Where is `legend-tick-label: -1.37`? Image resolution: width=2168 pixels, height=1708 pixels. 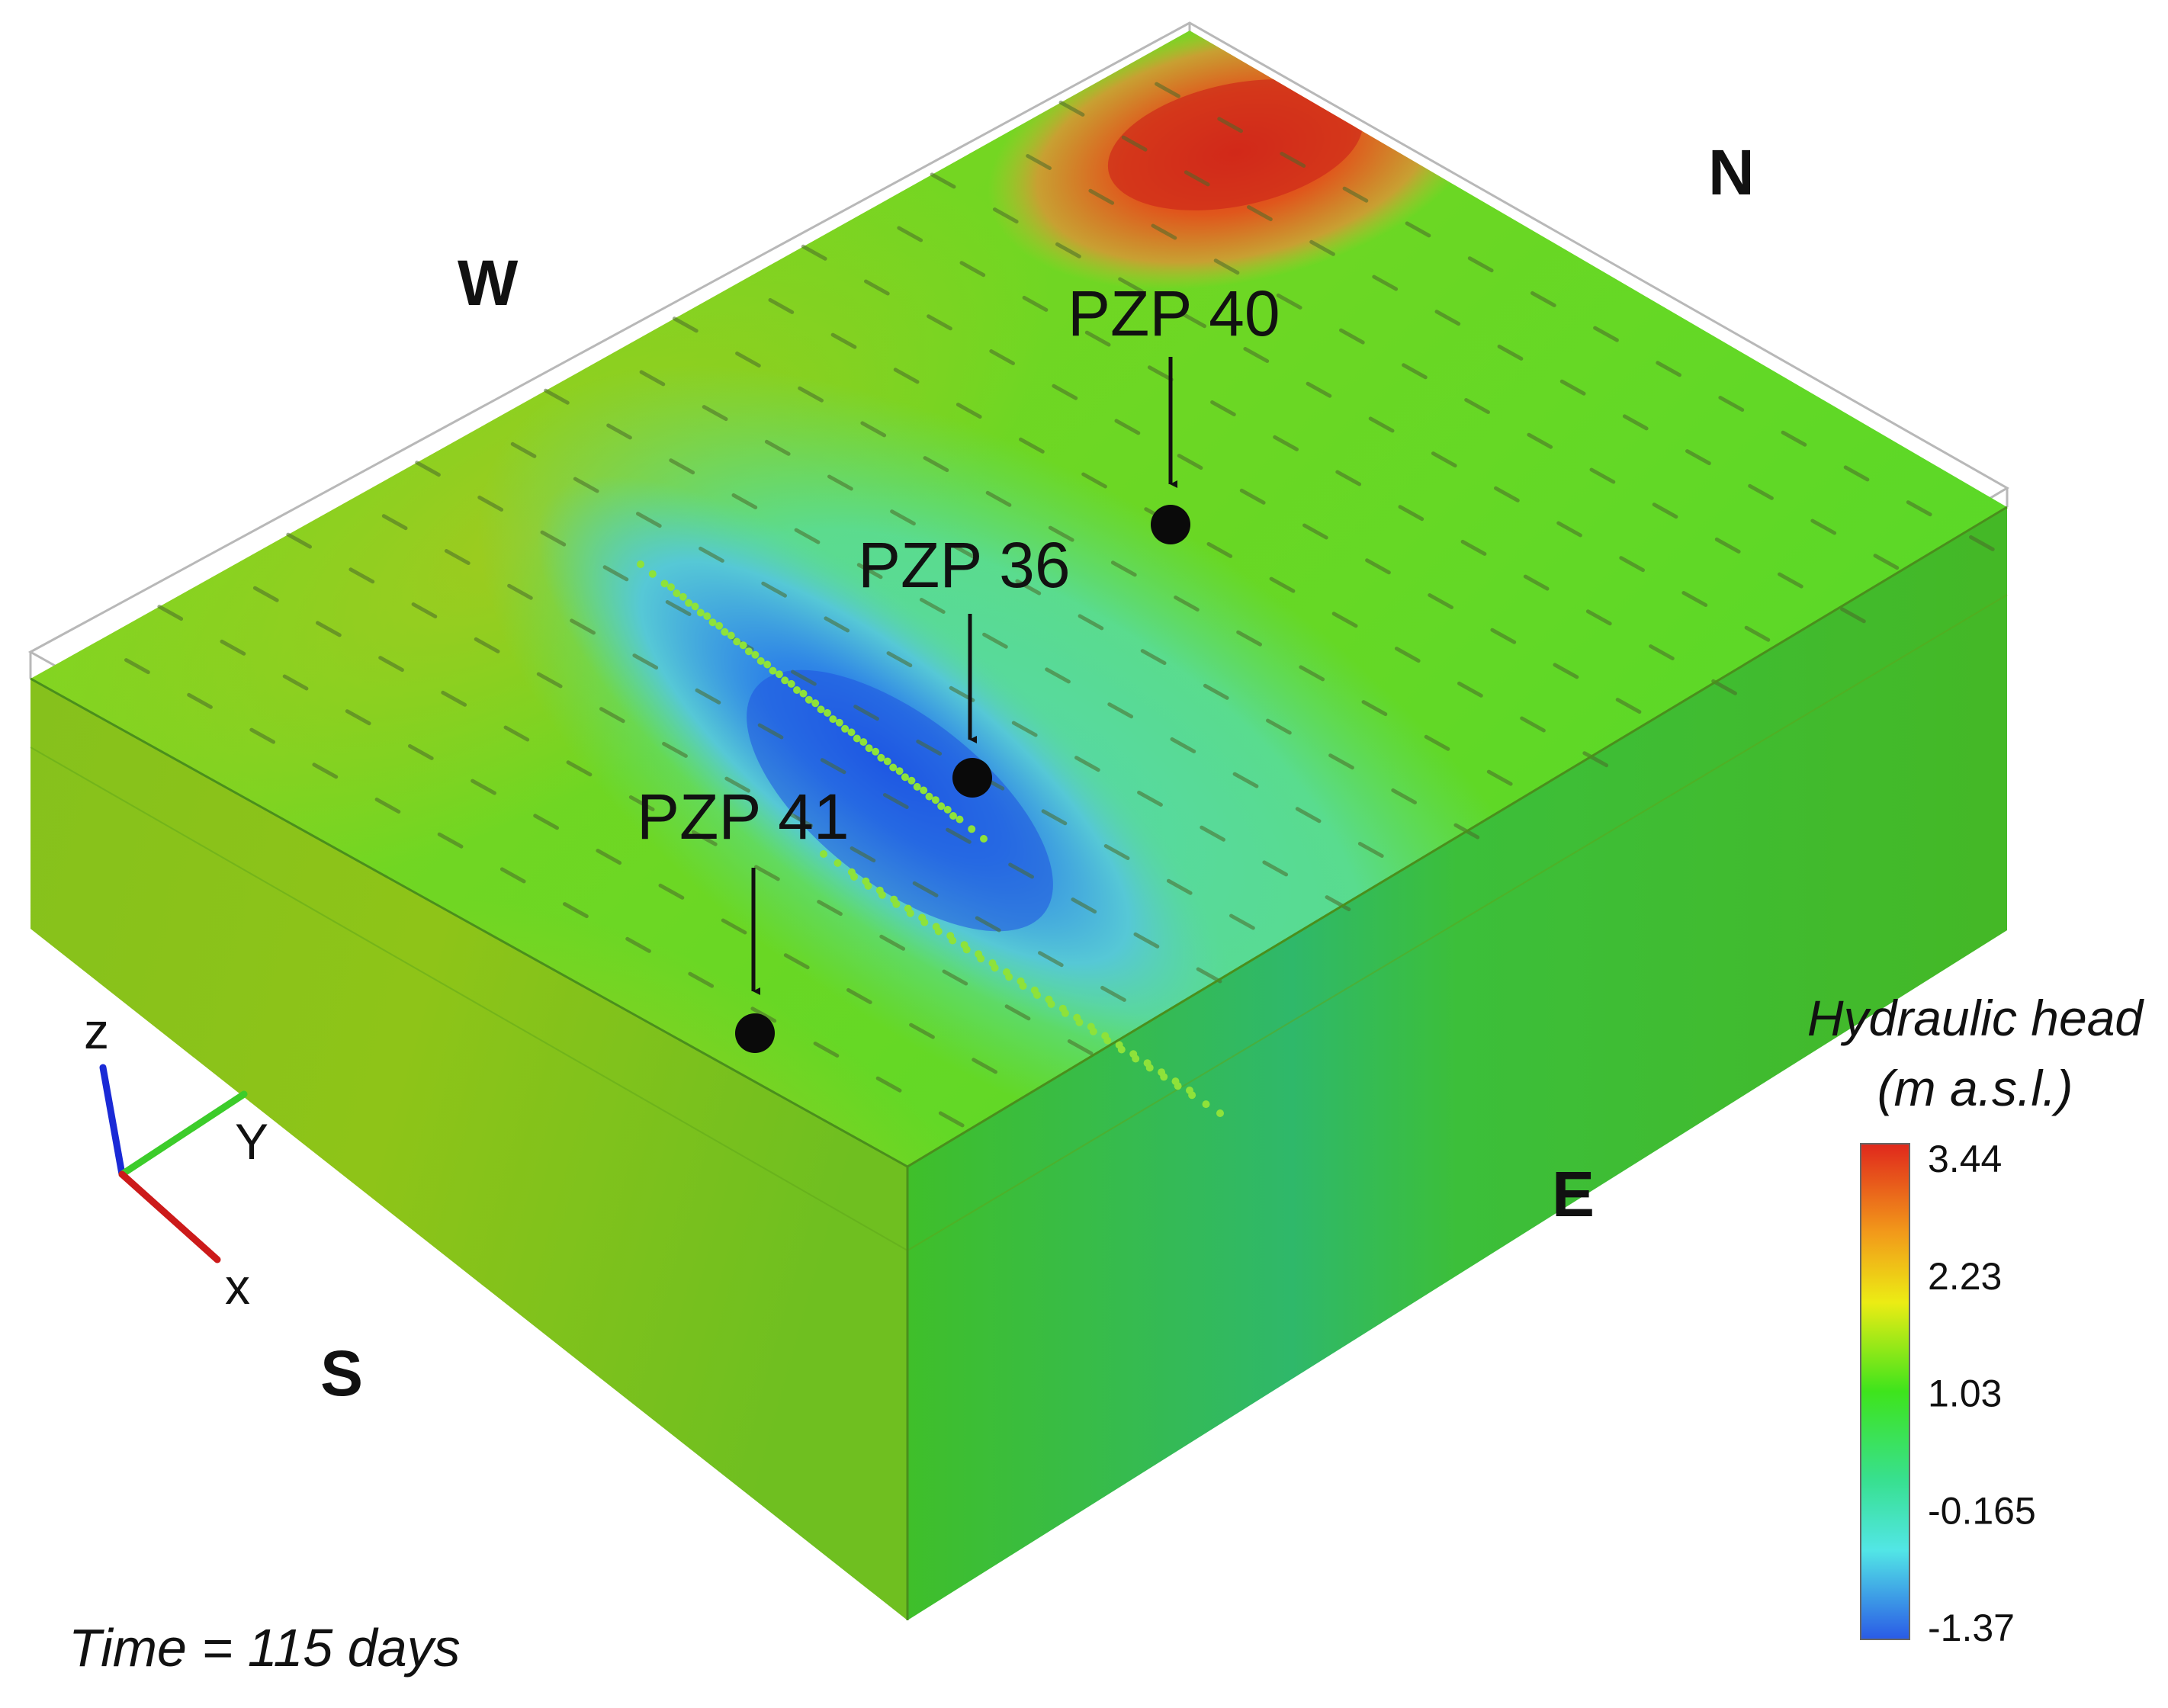
legend-tick-label: -1.37 is located at coordinates (1971, 1628).